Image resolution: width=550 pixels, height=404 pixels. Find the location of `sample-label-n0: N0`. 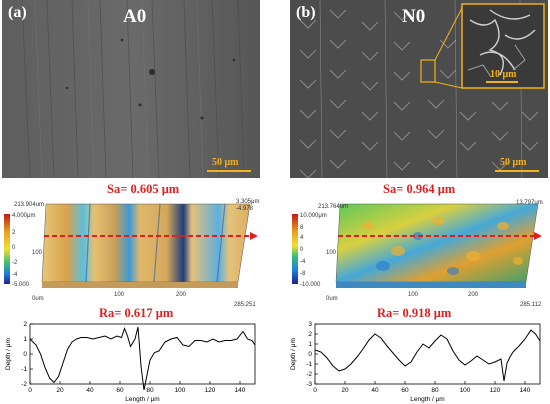

sample-label-n0: N0 is located at coordinates (414, 16).